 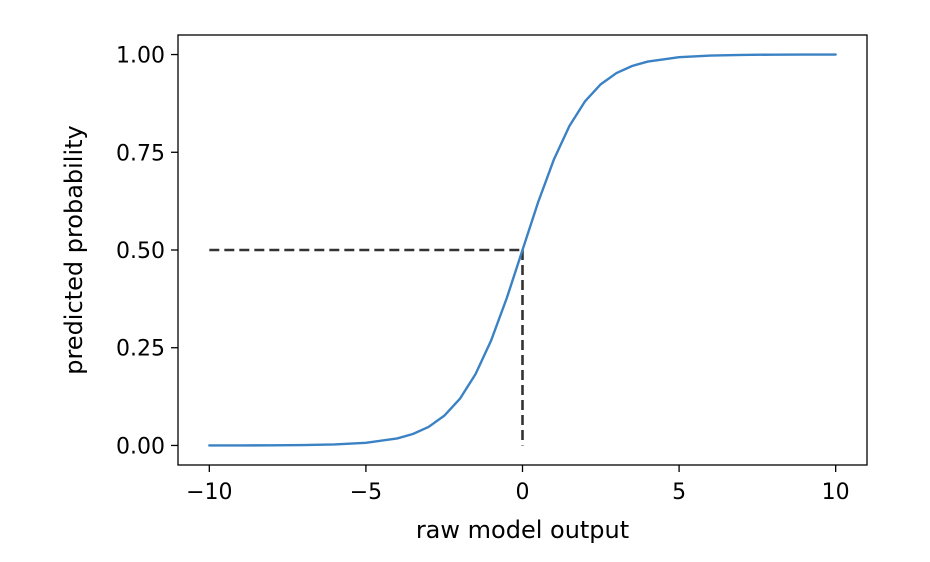 I want to click on y-axis: 0.00 0.25 0.50 0.75 1.00, so click(x=147, y=251).